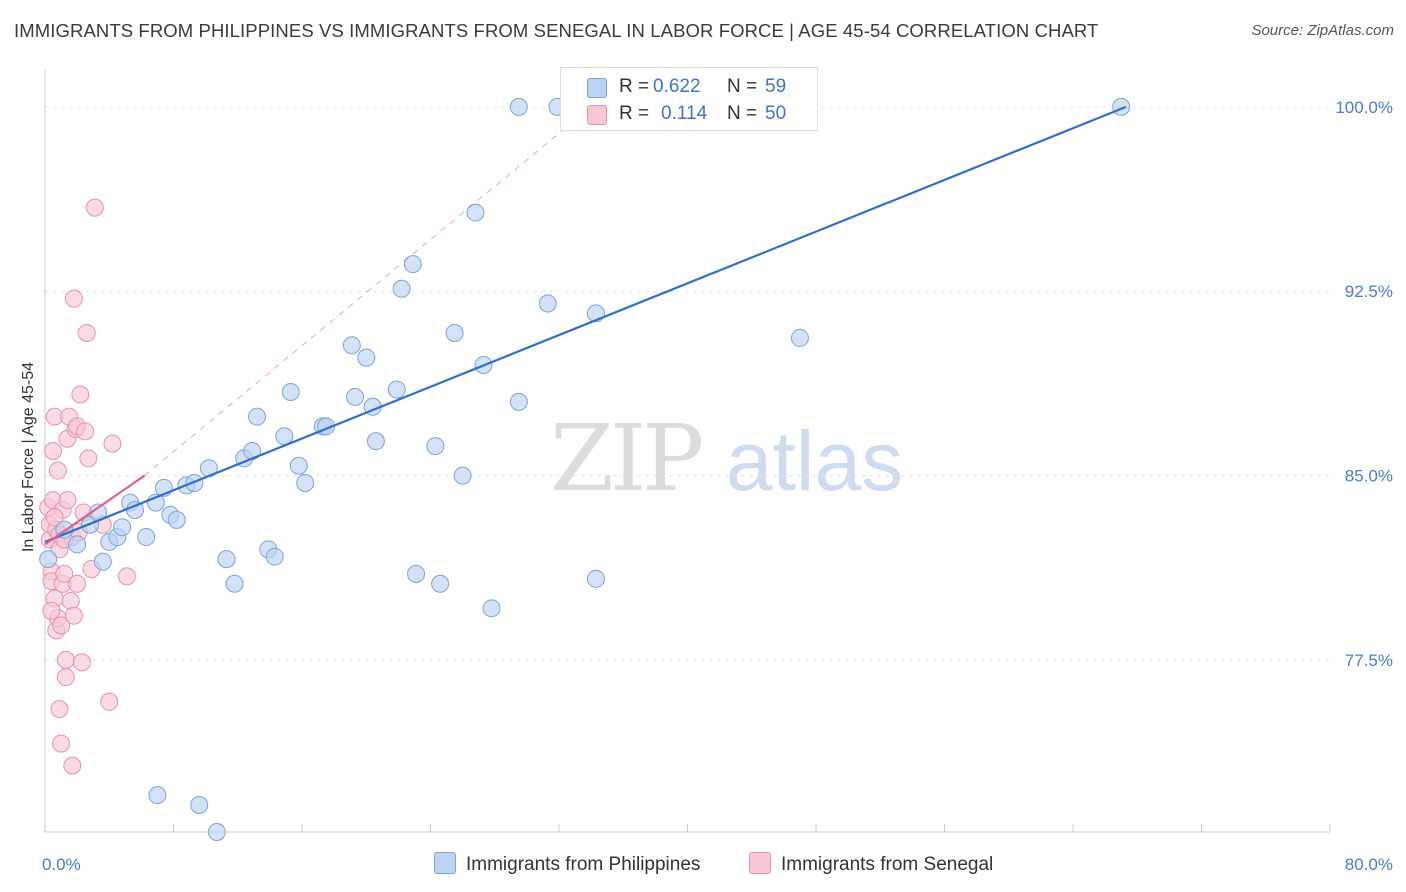 Image resolution: width=1406 pixels, height=892 pixels. Describe the element at coordinates (28, 457) in the screenshot. I see `y-axis-title: In Labor Force | Age 45-54` at that location.